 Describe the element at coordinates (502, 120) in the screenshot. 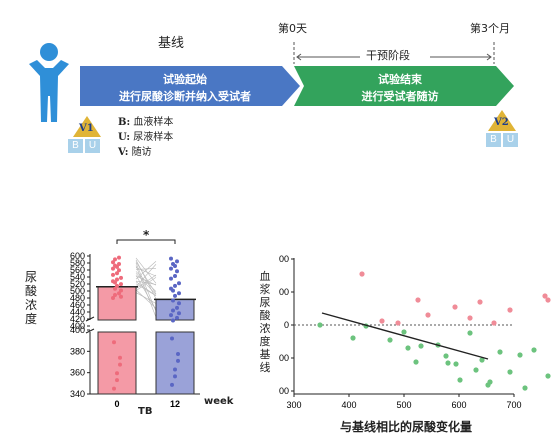

I see `v2-triangle-icon` at that location.